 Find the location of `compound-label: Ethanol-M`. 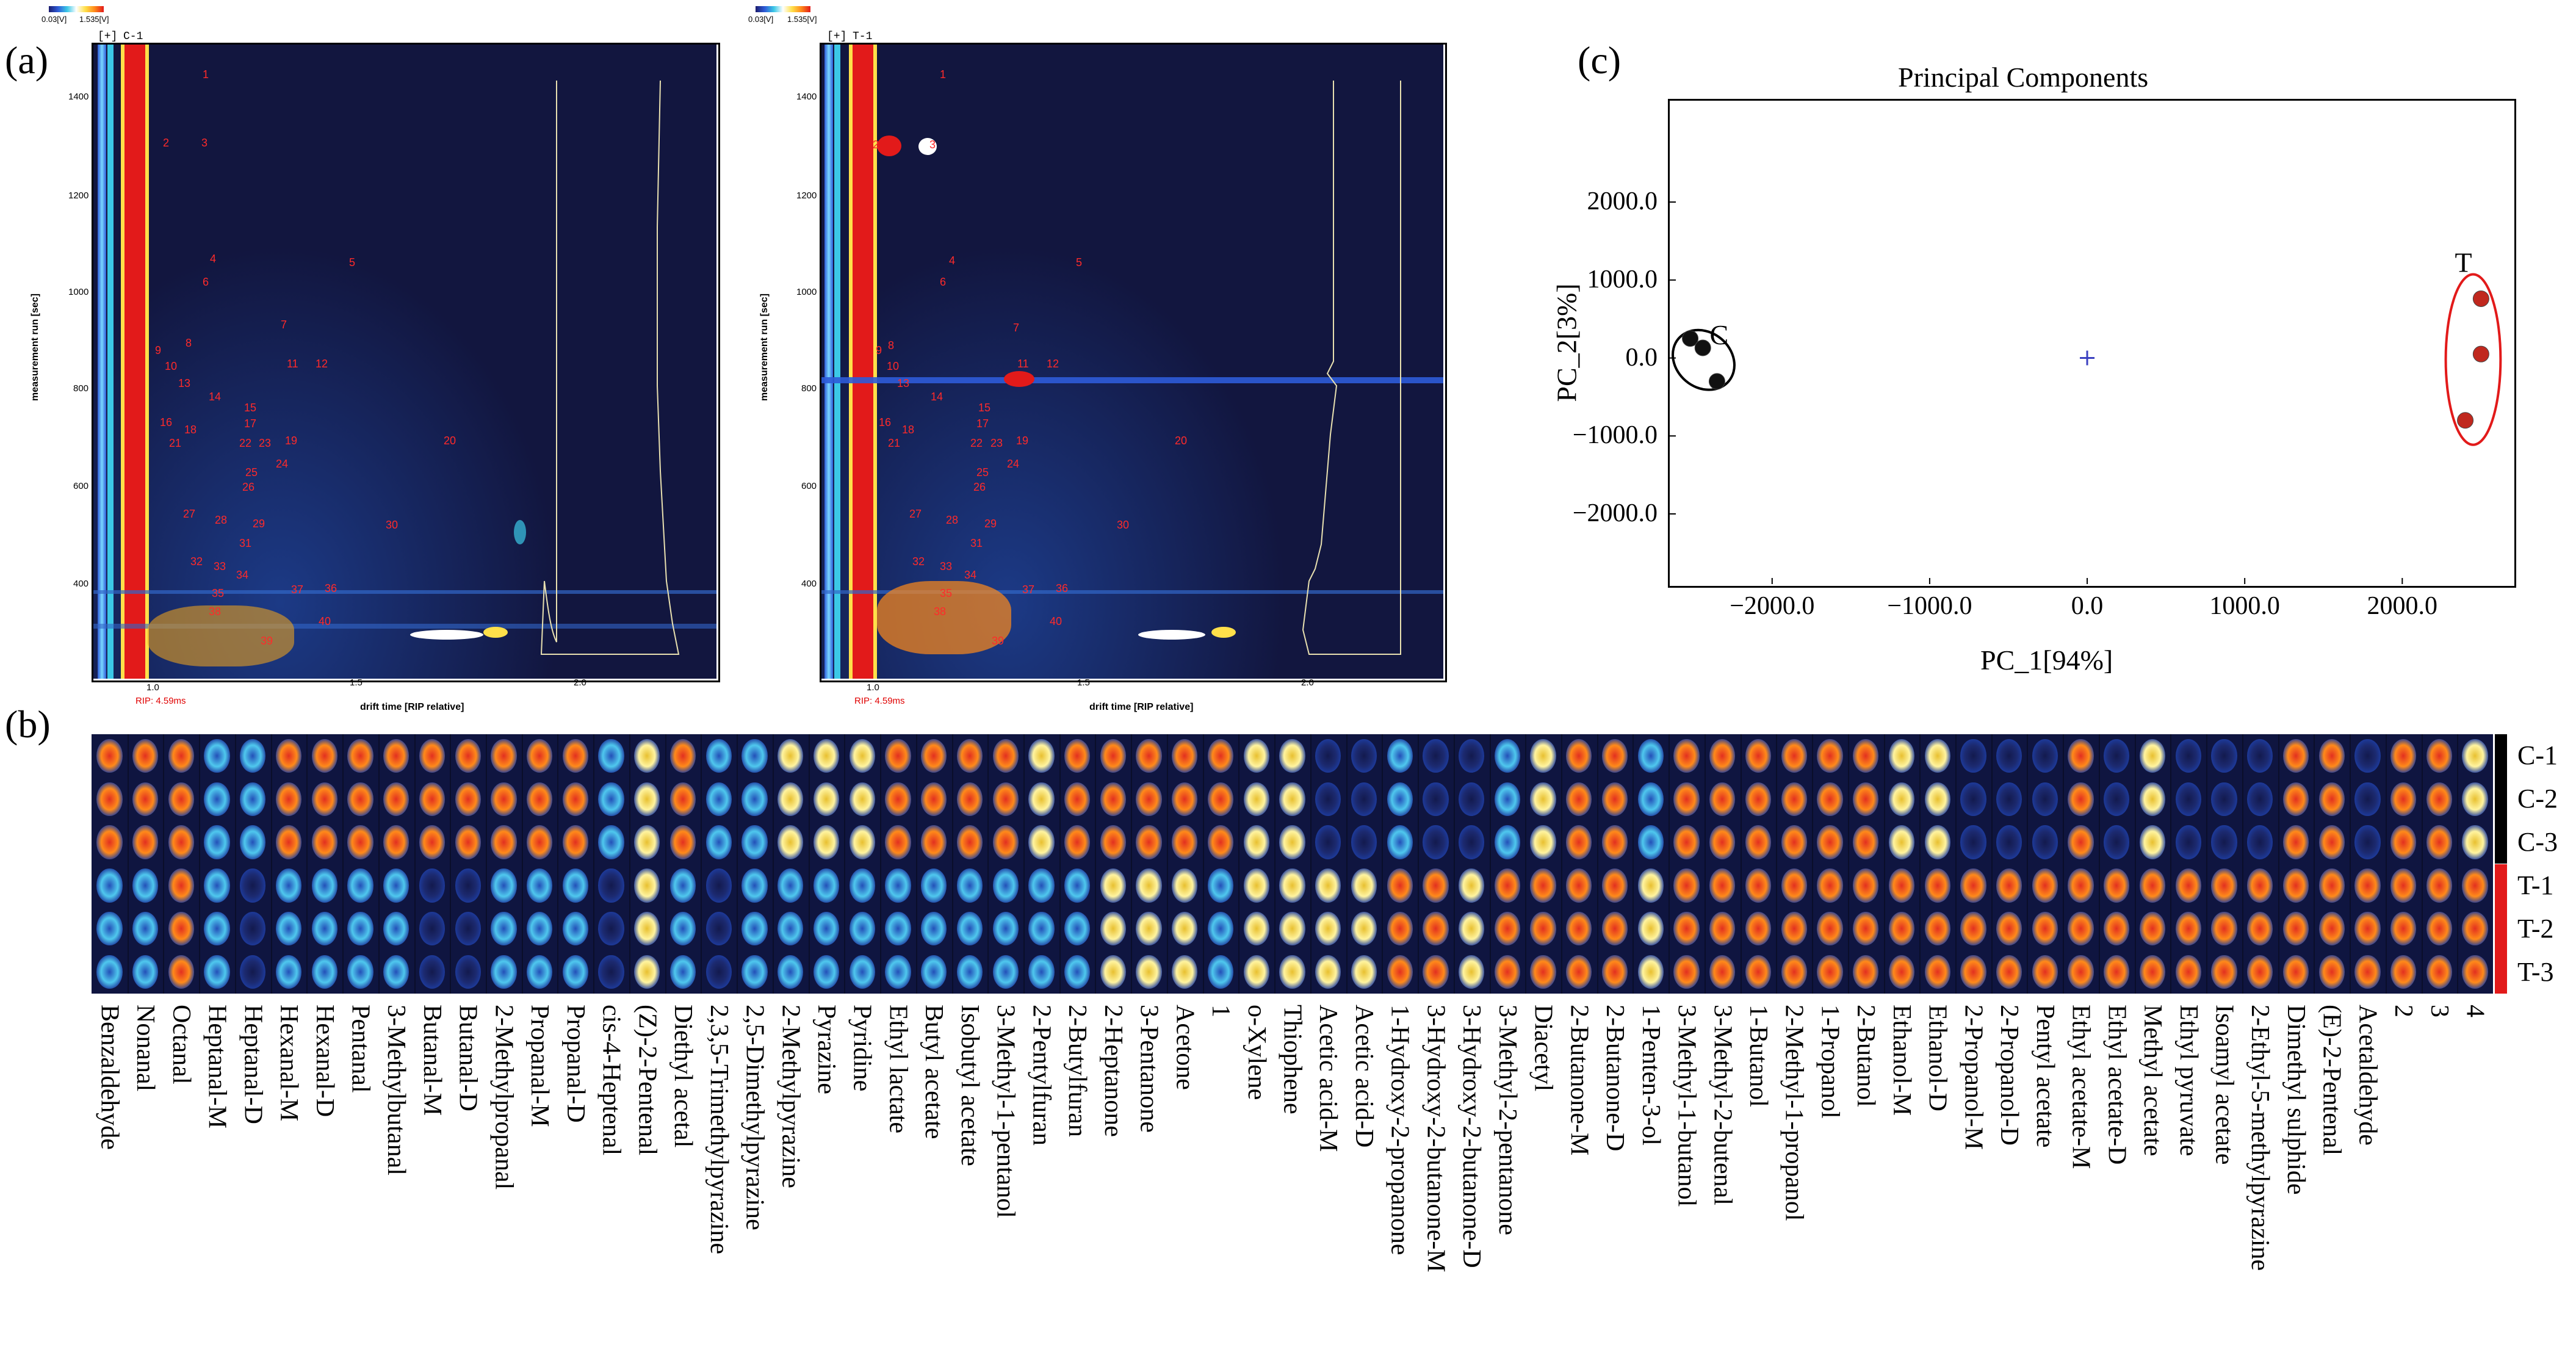

compound-label: Ethanol-M is located at coordinates (1901, 1060).